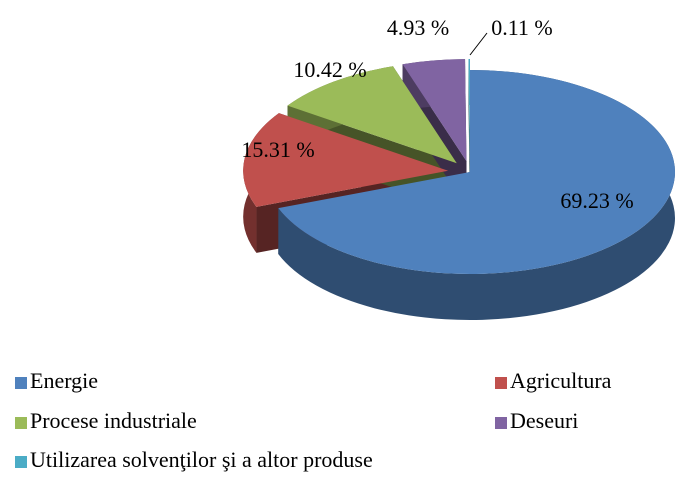 The width and height of the screenshot is (677, 479). Describe the element at coordinates (561, 380) in the screenshot. I see `legend-label: Agricultura` at that location.